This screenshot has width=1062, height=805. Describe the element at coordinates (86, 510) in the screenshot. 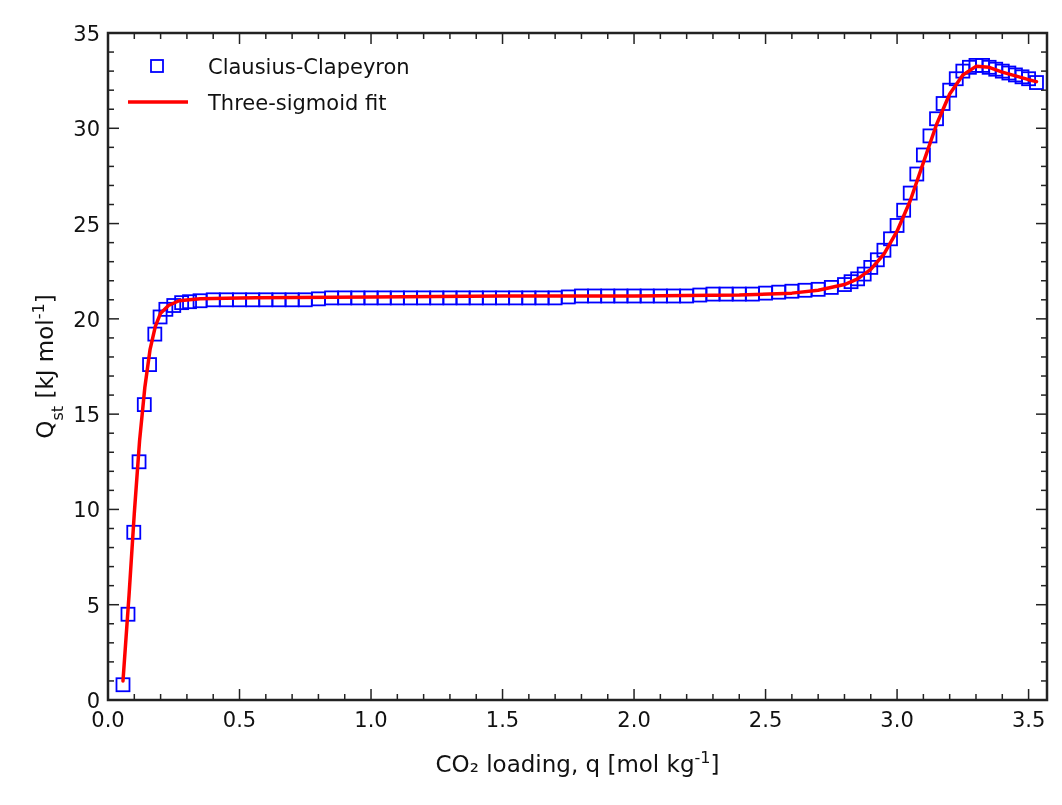

I see `y-tick-label: 10` at that location.